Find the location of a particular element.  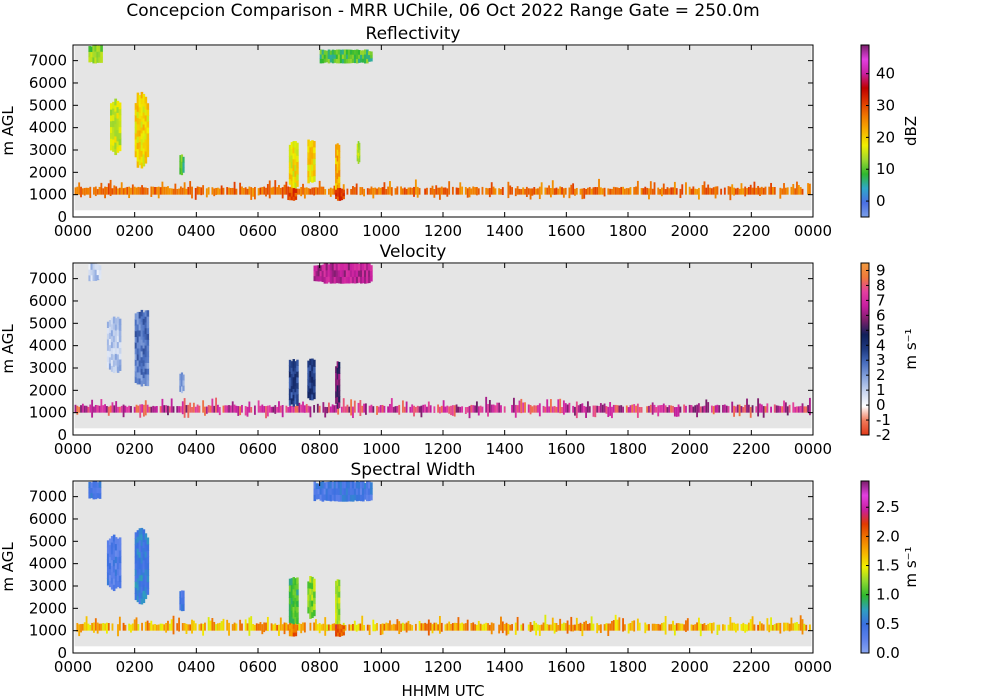

x-tick-label: 1400 is located at coordinates (505, 449).